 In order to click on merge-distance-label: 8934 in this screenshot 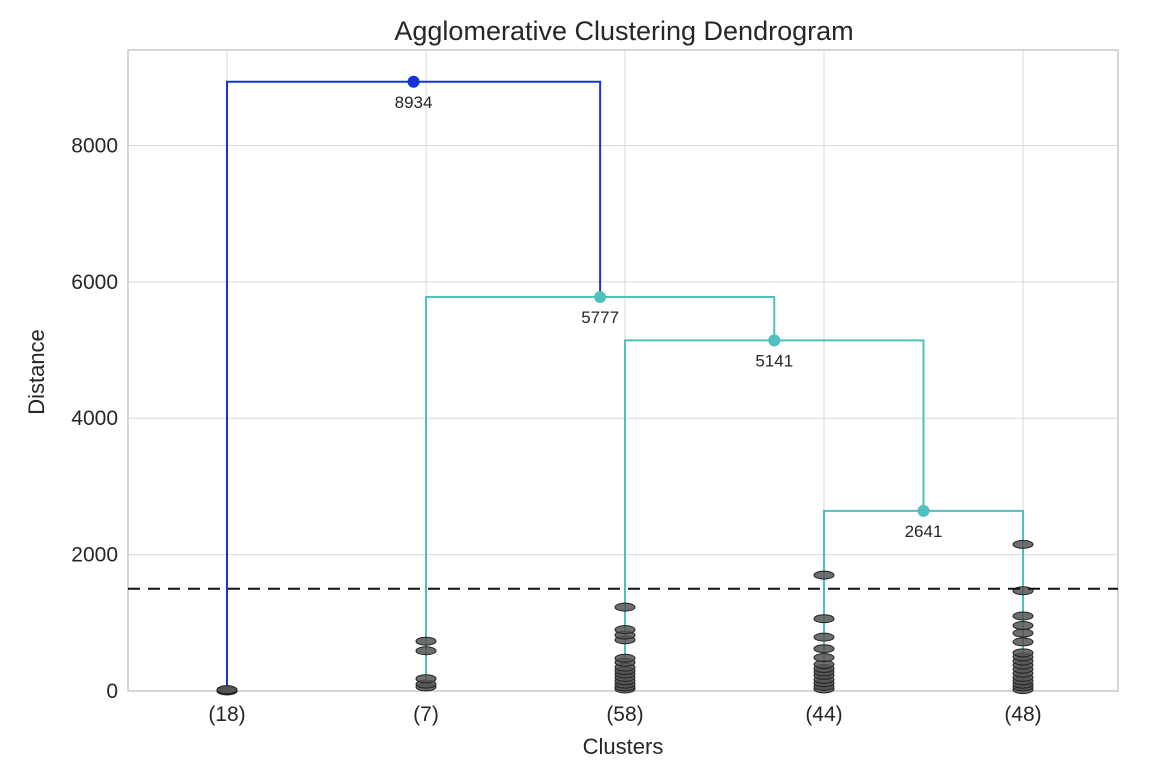, I will do `click(414, 102)`.